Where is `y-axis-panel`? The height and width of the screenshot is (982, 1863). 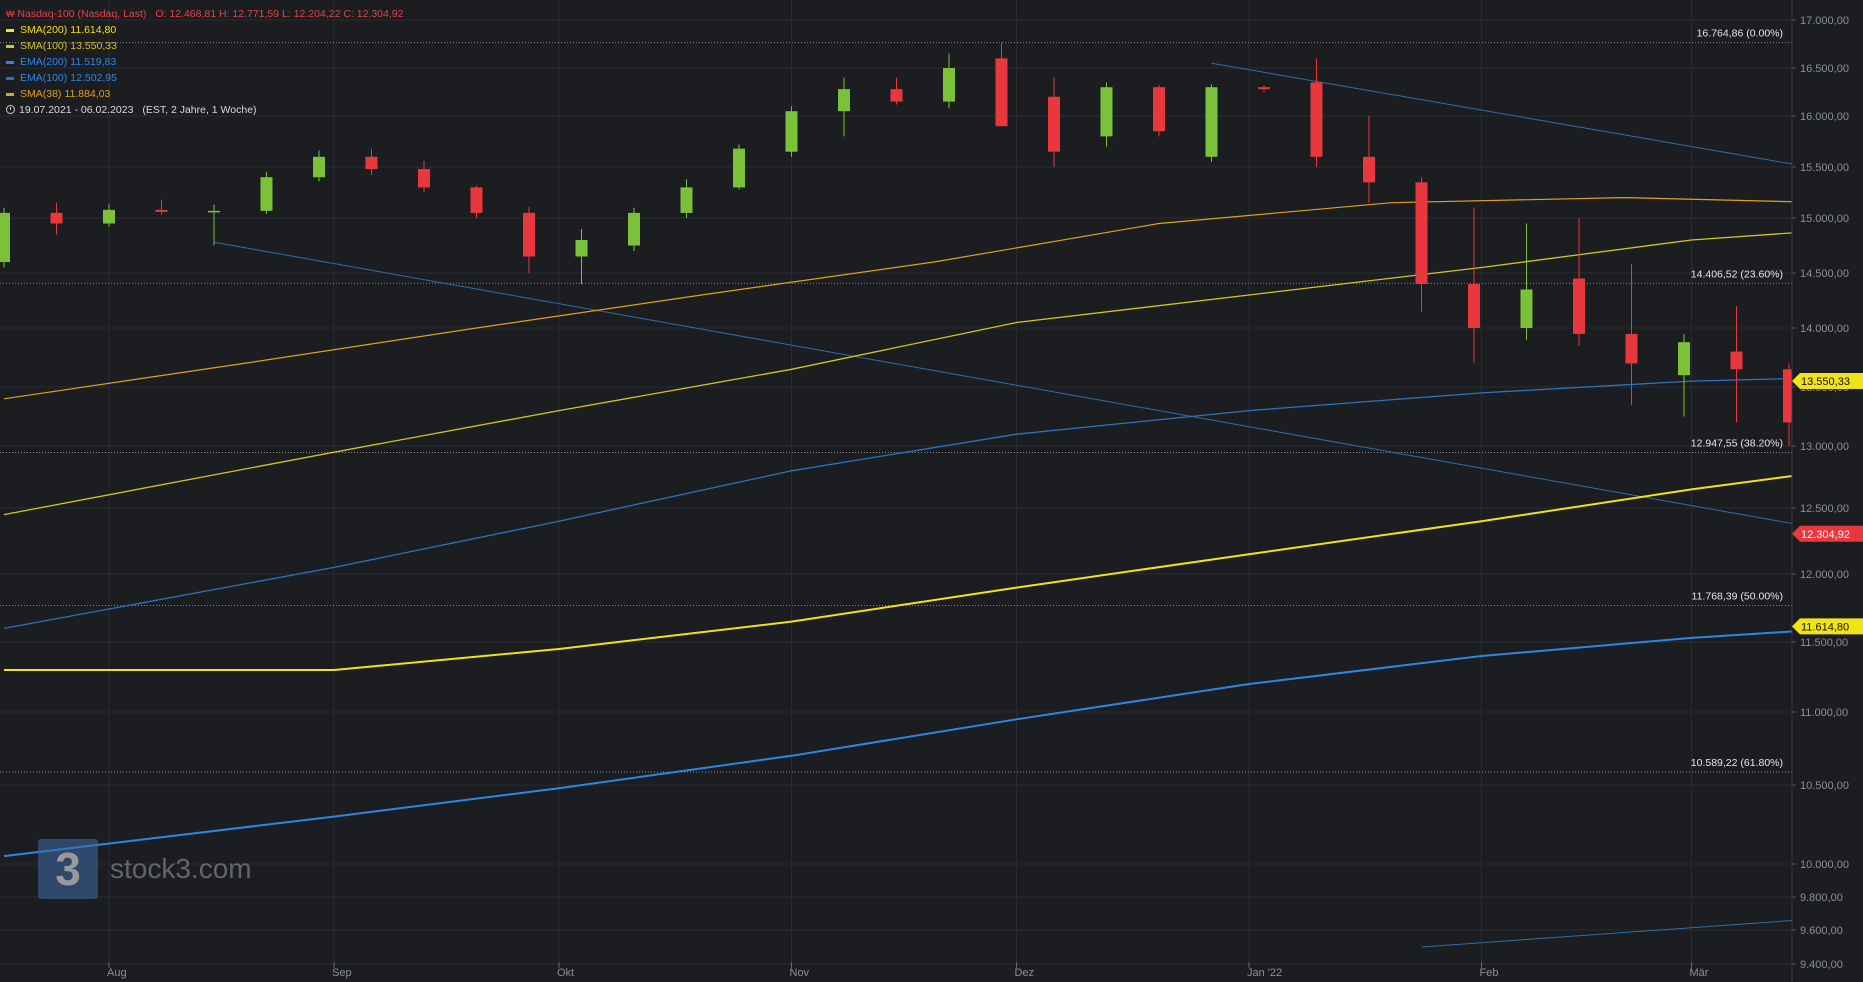
y-axis-panel is located at coordinates (1827, 491).